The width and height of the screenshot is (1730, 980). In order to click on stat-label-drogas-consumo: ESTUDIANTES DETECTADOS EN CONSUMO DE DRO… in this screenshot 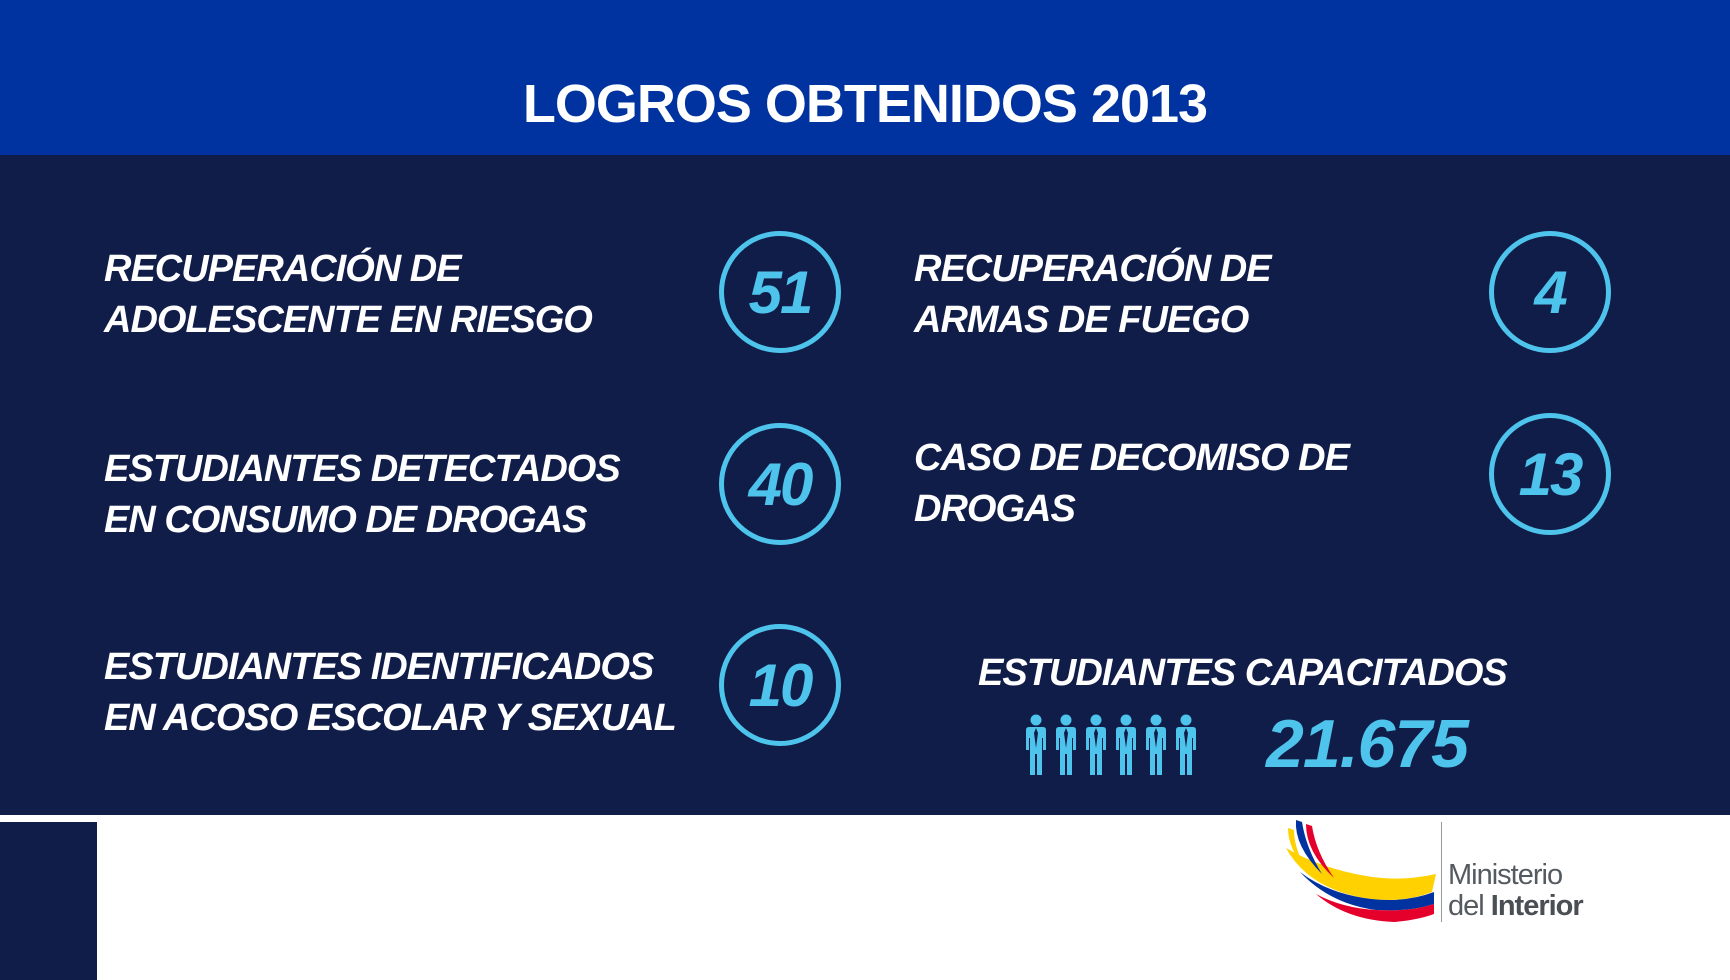, I will do `click(362, 494)`.